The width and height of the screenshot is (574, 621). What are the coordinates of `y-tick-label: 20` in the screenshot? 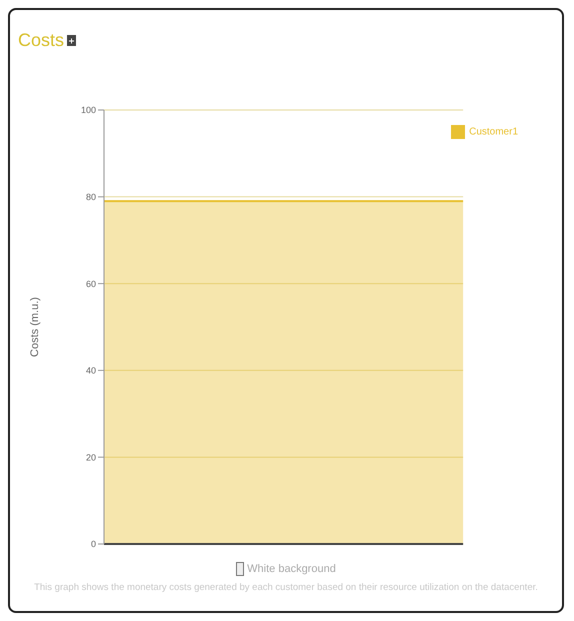 It's located at (91, 457).